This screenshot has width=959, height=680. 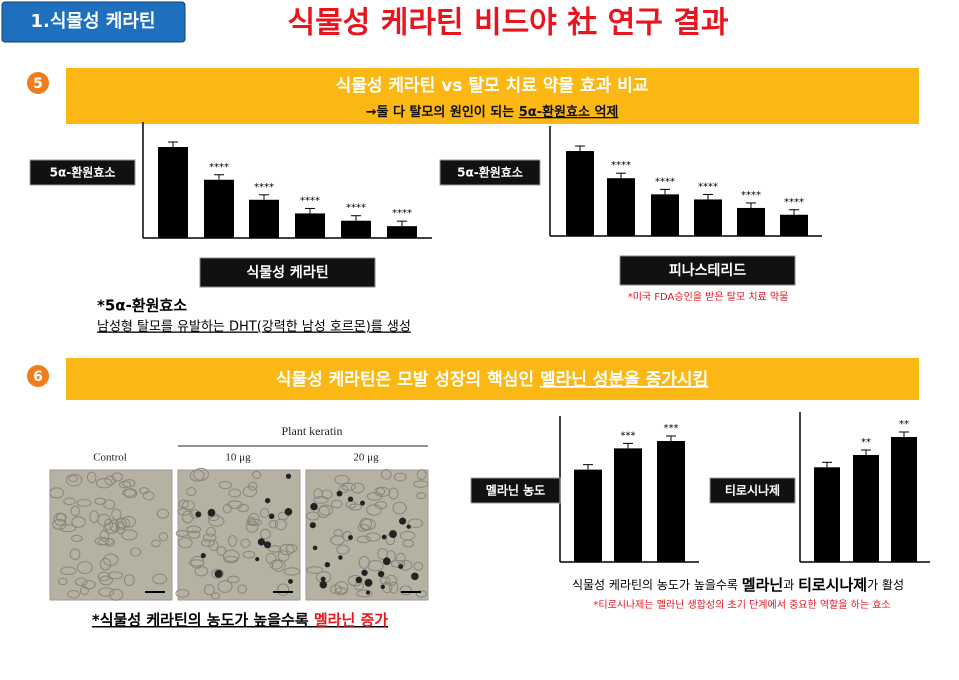 What do you see at coordinates (442, 112) in the screenshot?
I see `subtitle-lead: →둘 다 탈모의 원인이 되는` at bounding box center [442, 112].